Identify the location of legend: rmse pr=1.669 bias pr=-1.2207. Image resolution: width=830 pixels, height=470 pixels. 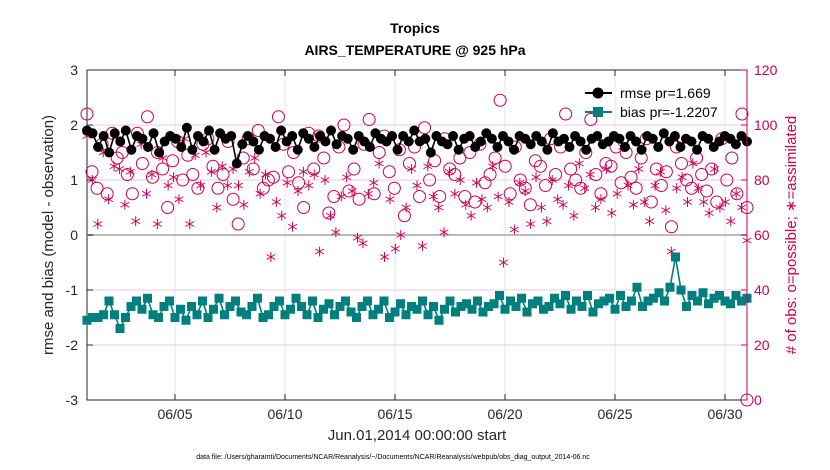
(651, 102).